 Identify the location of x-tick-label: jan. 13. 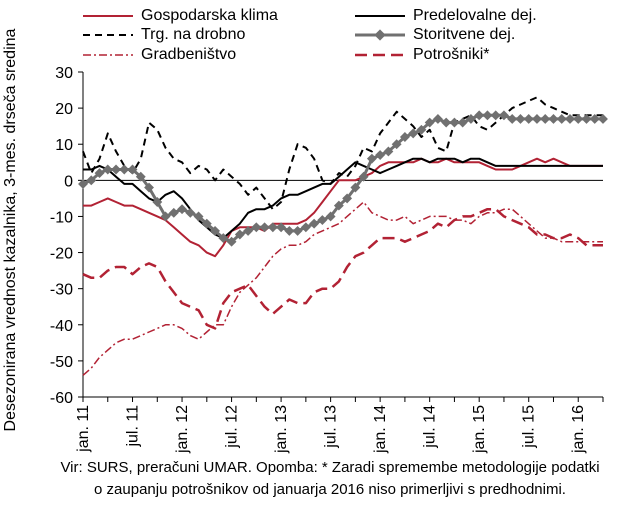
(281, 429).